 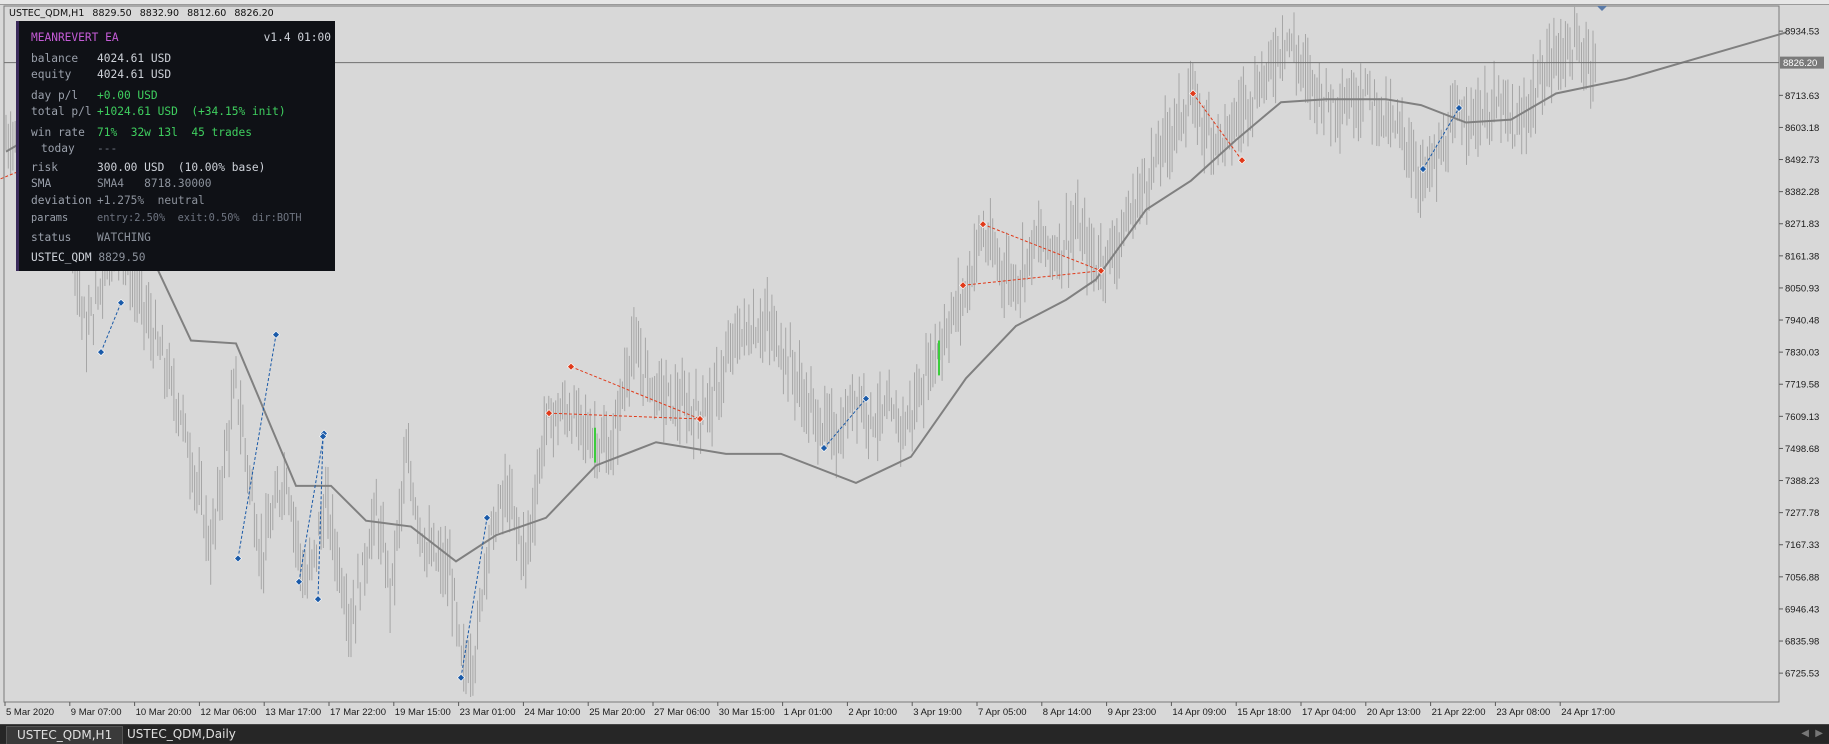 What do you see at coordinates (178, 183) in the screenshot?
I see `sma-value: 8718.30000` at bounding box center [178, 183].